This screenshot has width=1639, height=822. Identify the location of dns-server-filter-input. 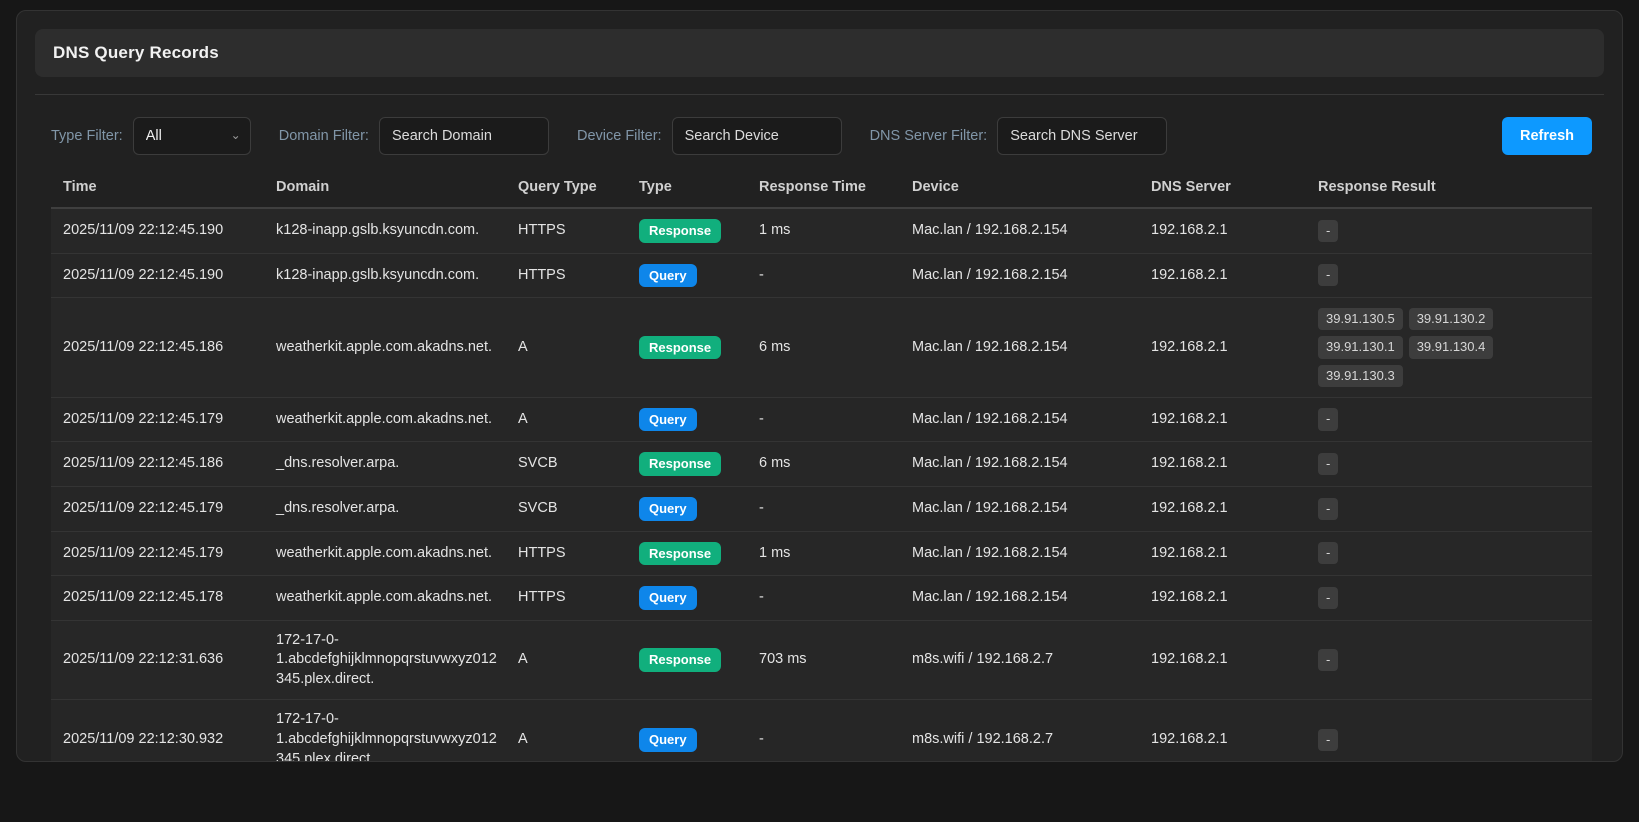
(1082, 136).